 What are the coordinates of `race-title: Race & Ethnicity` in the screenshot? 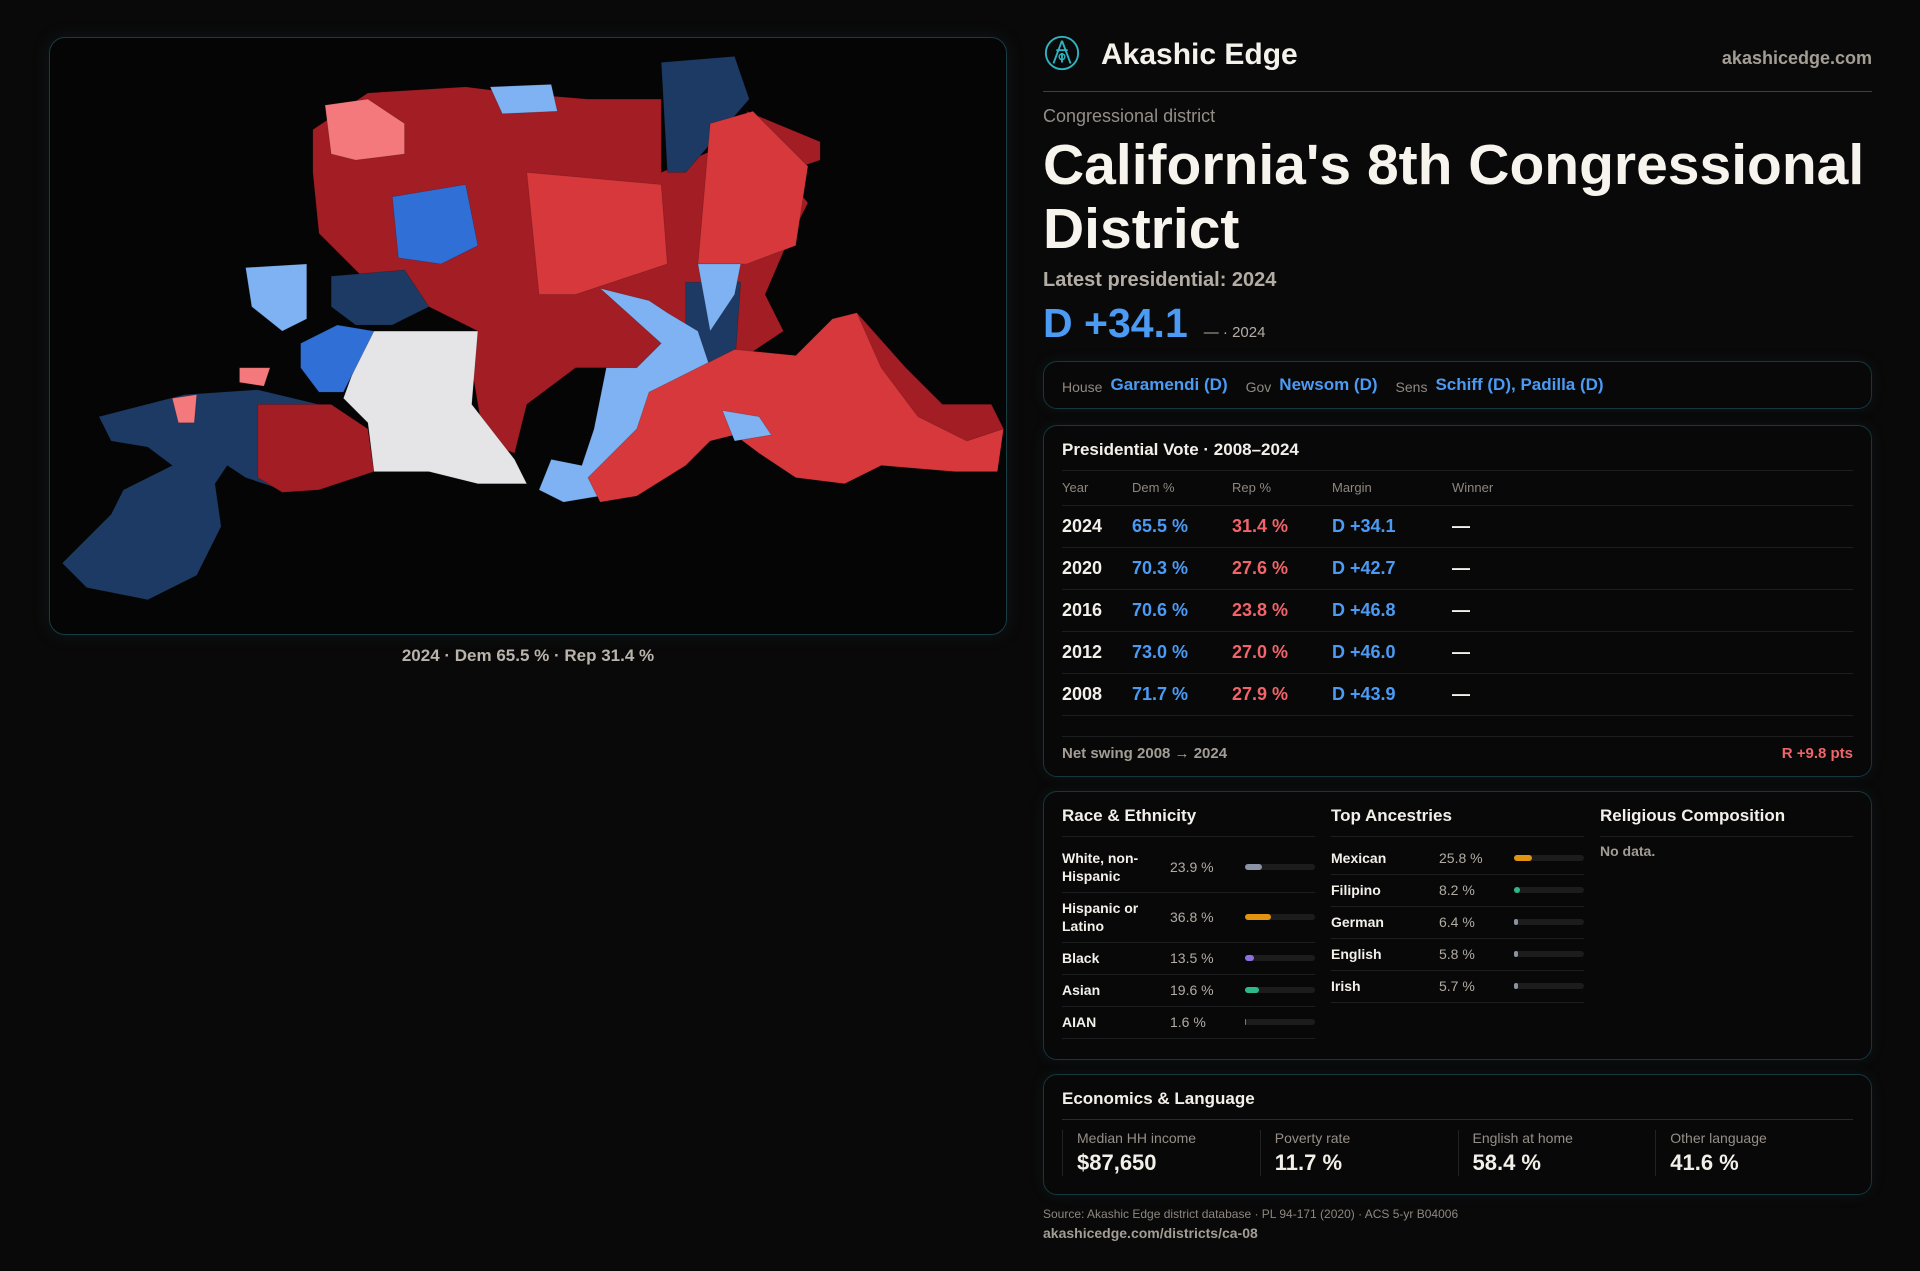 It's located at (1188, 821).